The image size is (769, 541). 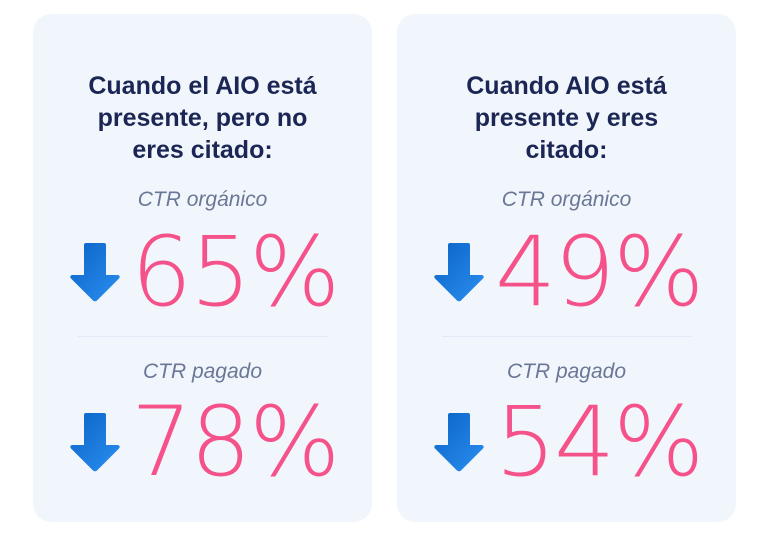 I want to click on organic-ctr-stat: 49%, so click(x=568, y=272).